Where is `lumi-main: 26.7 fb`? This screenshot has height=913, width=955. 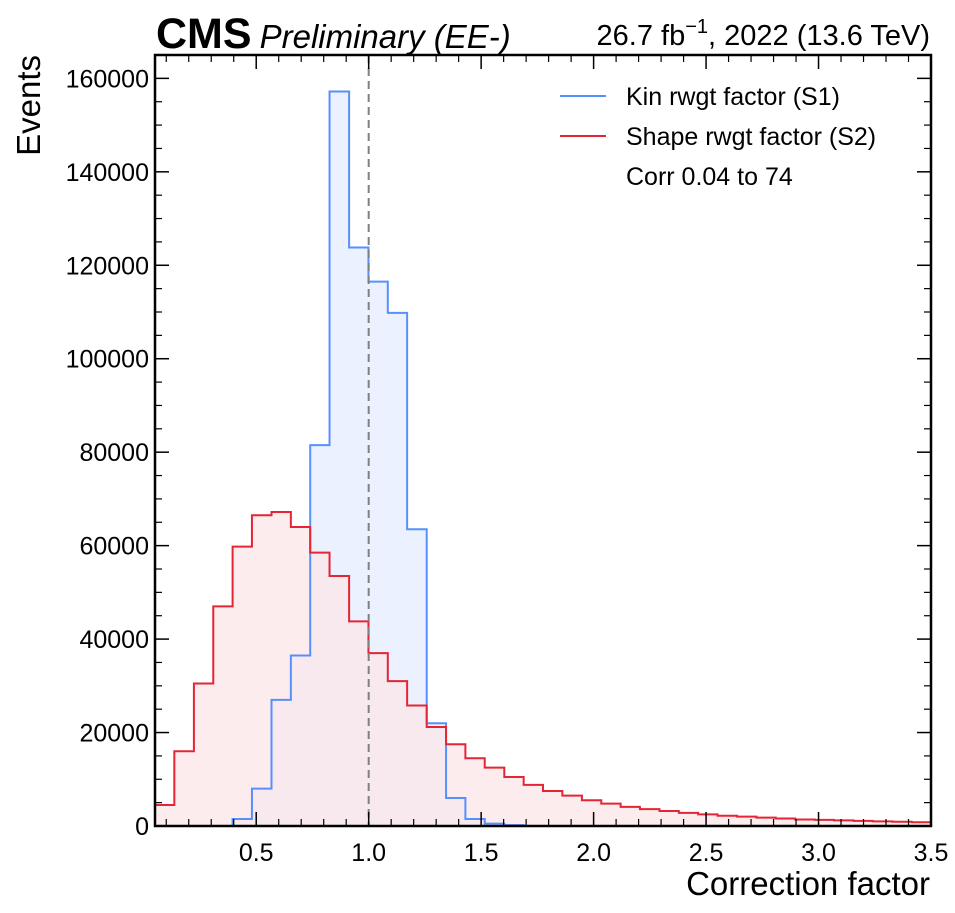
lumi-main: 26.7 fb is located at coordinates (641, 36).